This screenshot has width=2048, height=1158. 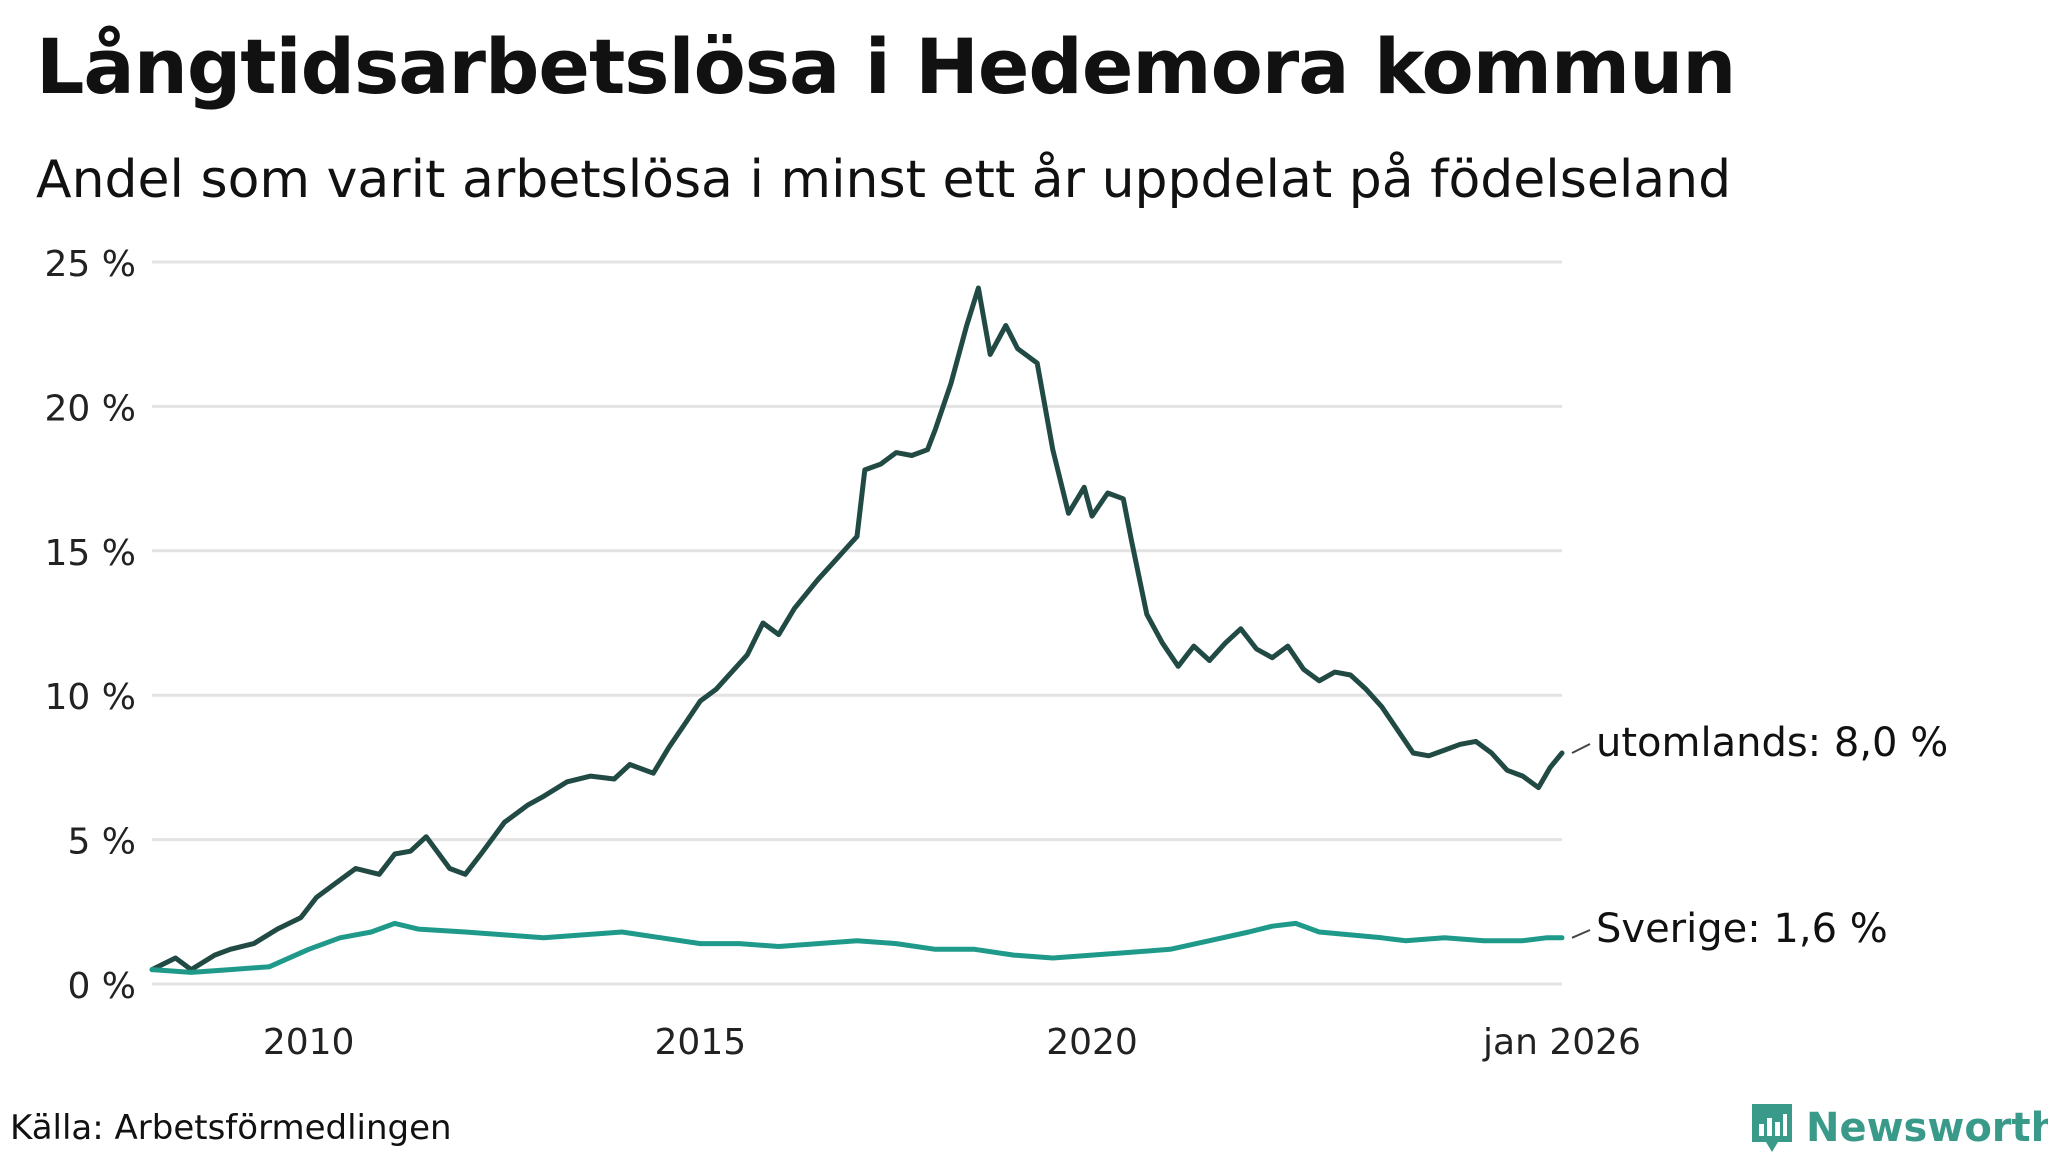 I want to click on end-label-sverige: Sverige: 1,6 %, so click(x=1742, y=929).